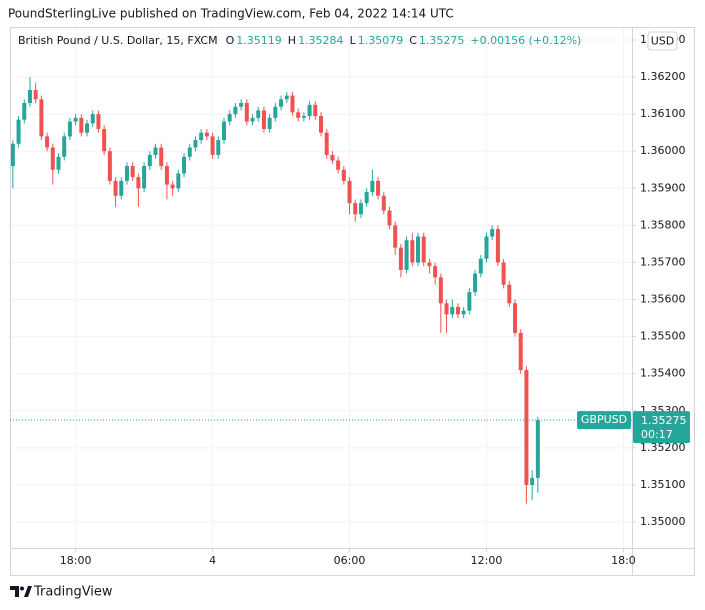 This screenshot has width=705, height=610. Describe the element at coordinates (663, 187) in the screenshot. I see `y-tick-label: 1.35900` at that location.